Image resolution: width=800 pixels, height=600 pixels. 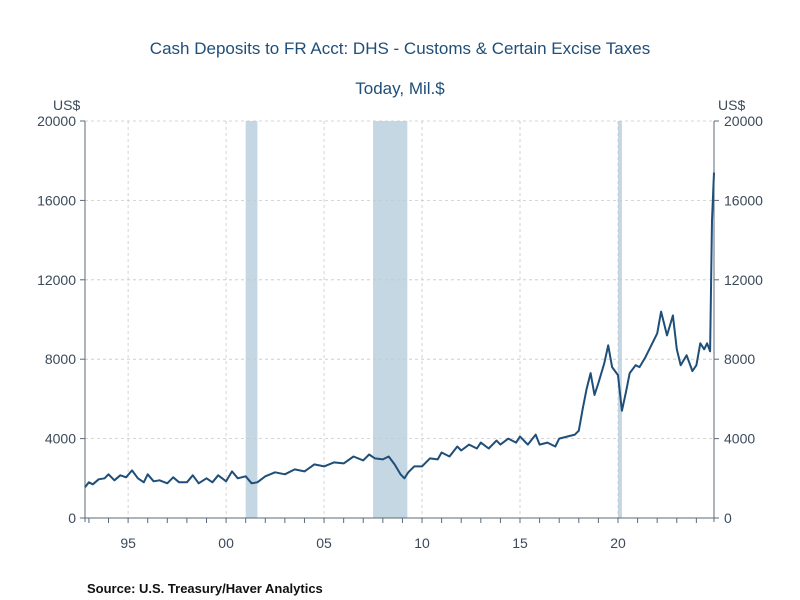 What do you see at coordinates (728, 518) in the screenshot?
I see `y-tick-label-right: 0` at bounding box center [728, 518].